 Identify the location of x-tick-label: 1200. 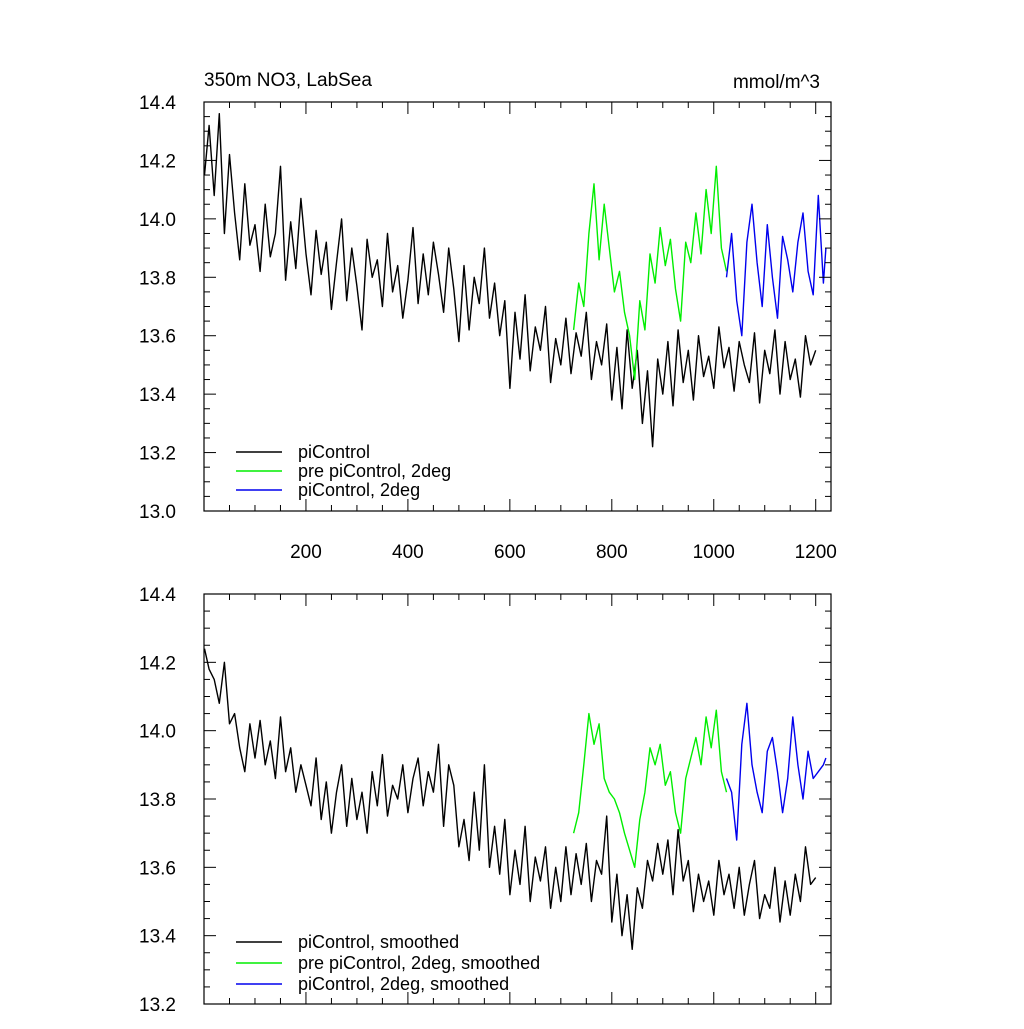
(816, 552).